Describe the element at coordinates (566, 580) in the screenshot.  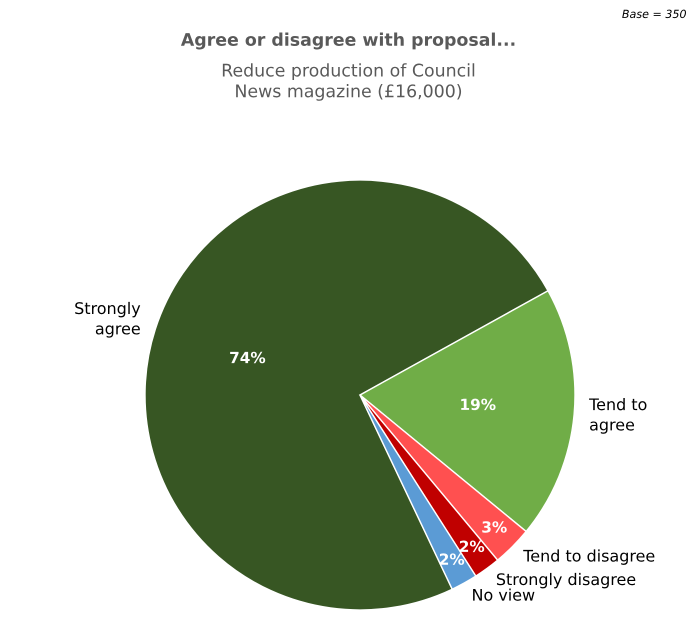
I see `slice-label: Strongly disagree` at that location.